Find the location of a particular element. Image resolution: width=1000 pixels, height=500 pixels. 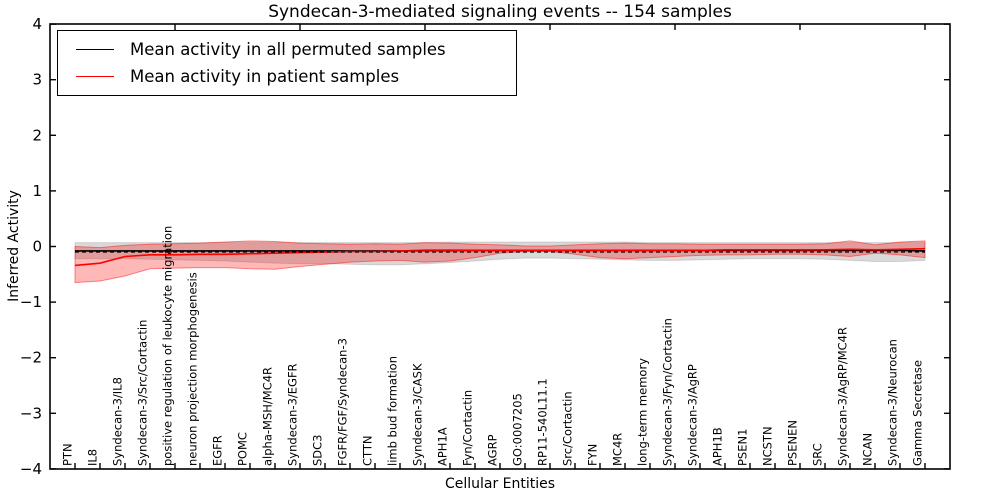

x-category-label: FYN is located at coordinates (593, 455).